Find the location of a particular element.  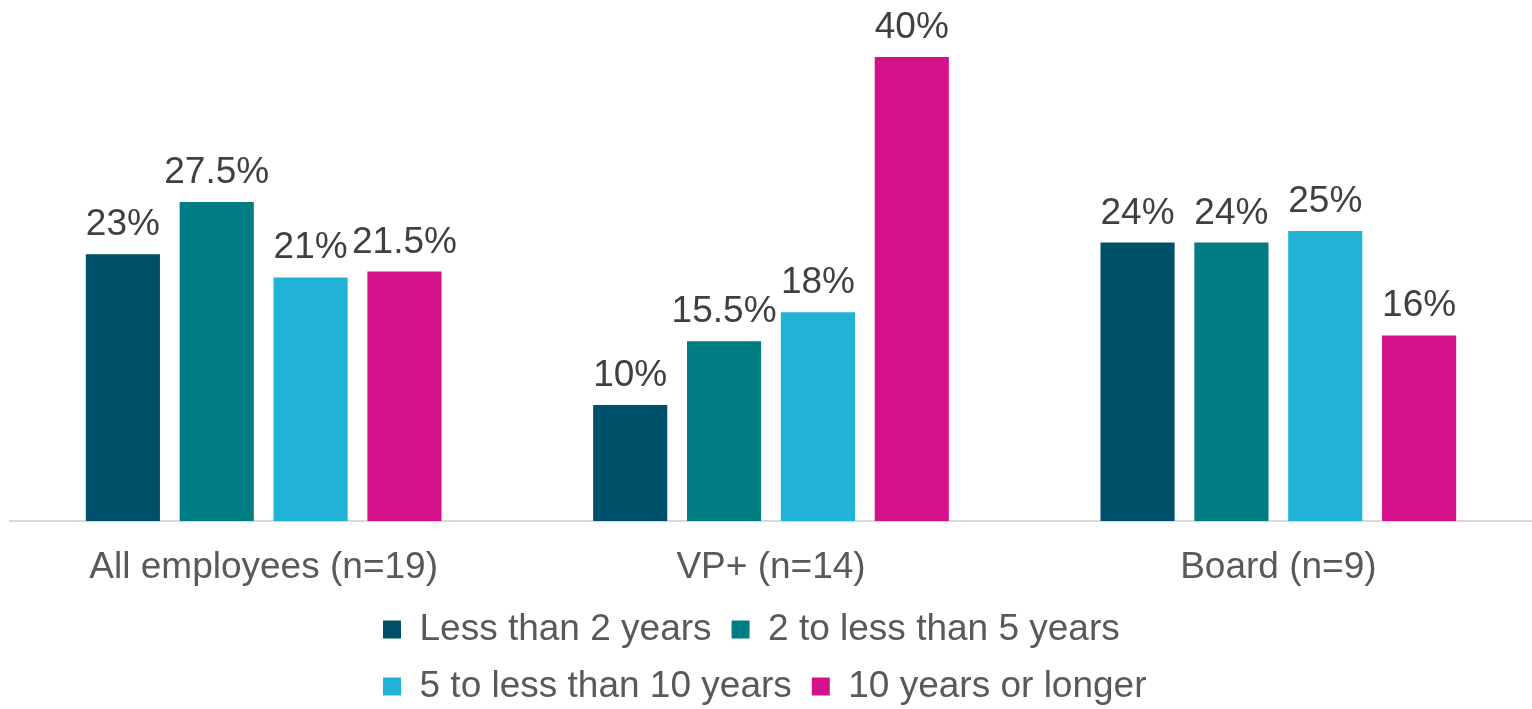

legend-label: Less than 2 years is located at coordinates (565, 627).